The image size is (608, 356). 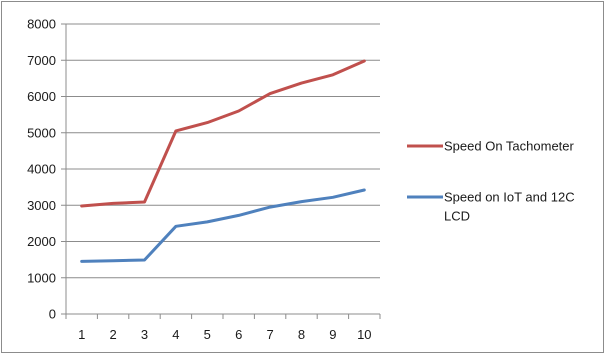 What do you see at coordinates (175, 334) in the screenshot?
I see `x-tick-label: 4` at bounding box center [175, 334].